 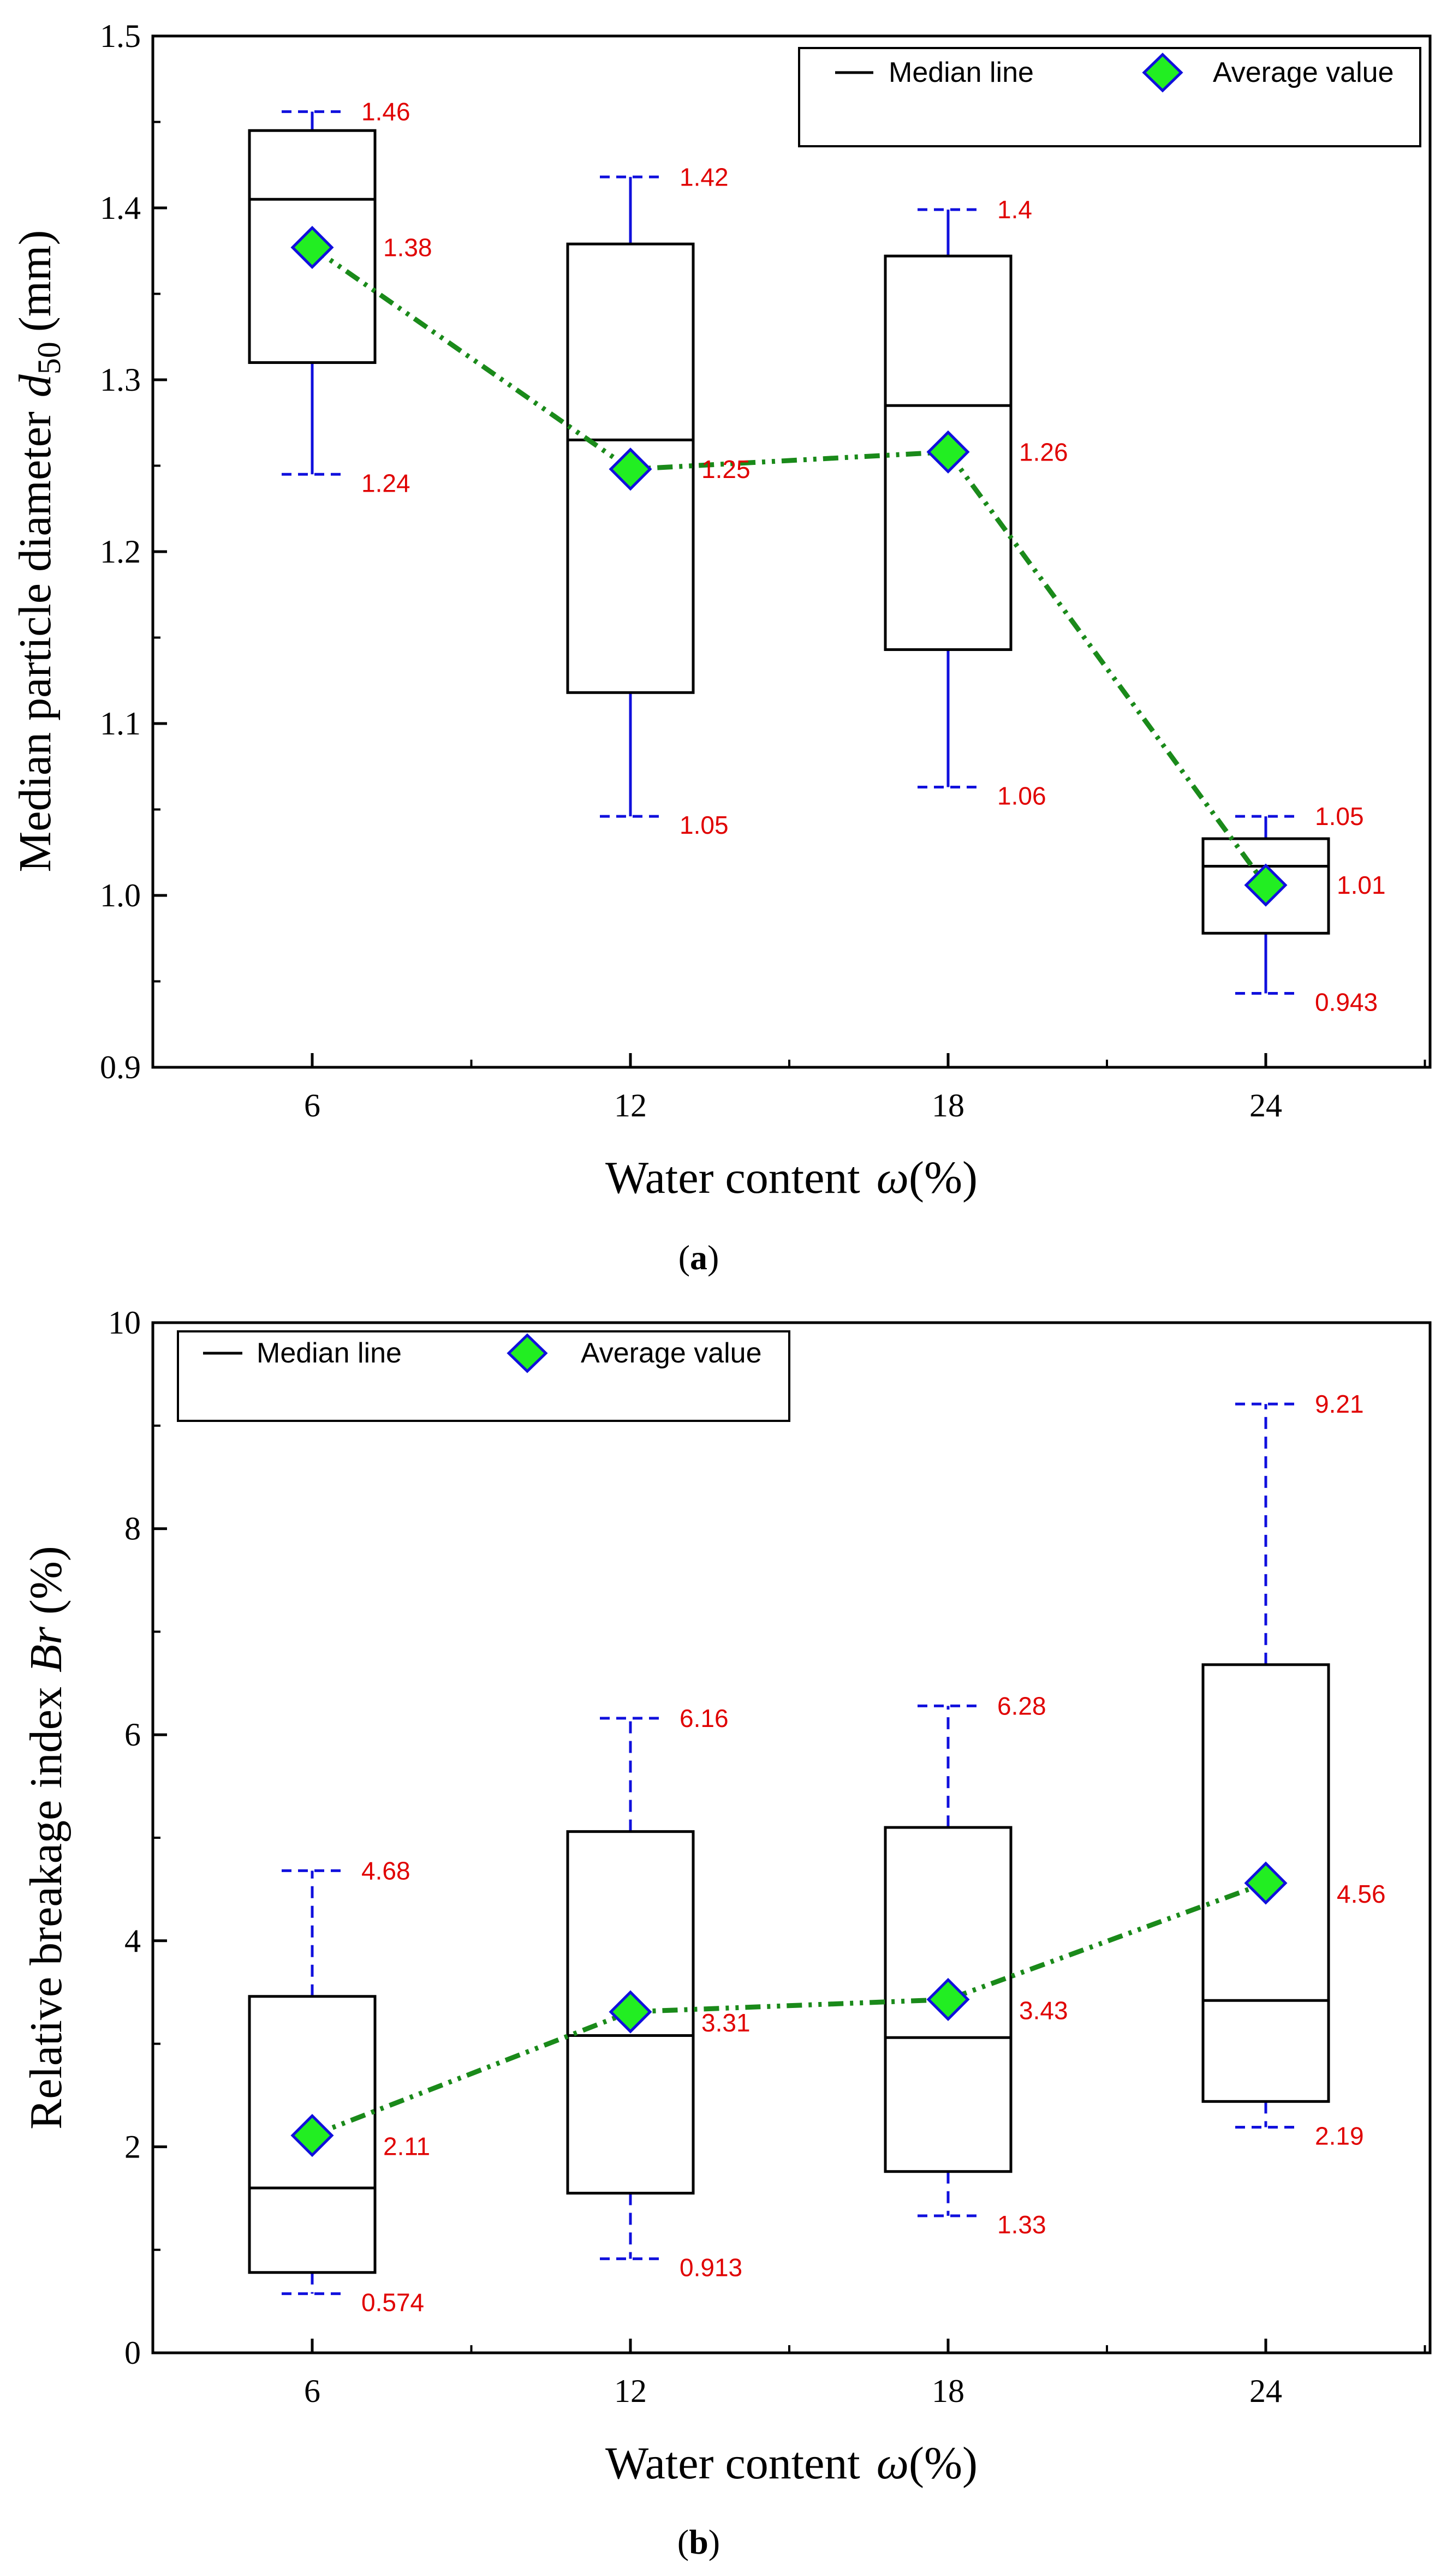 What do you see at coordinates (386, 112) in the screenshot?
I see `panel-a-max-label: 1.46` at bounding box center [386, 112].